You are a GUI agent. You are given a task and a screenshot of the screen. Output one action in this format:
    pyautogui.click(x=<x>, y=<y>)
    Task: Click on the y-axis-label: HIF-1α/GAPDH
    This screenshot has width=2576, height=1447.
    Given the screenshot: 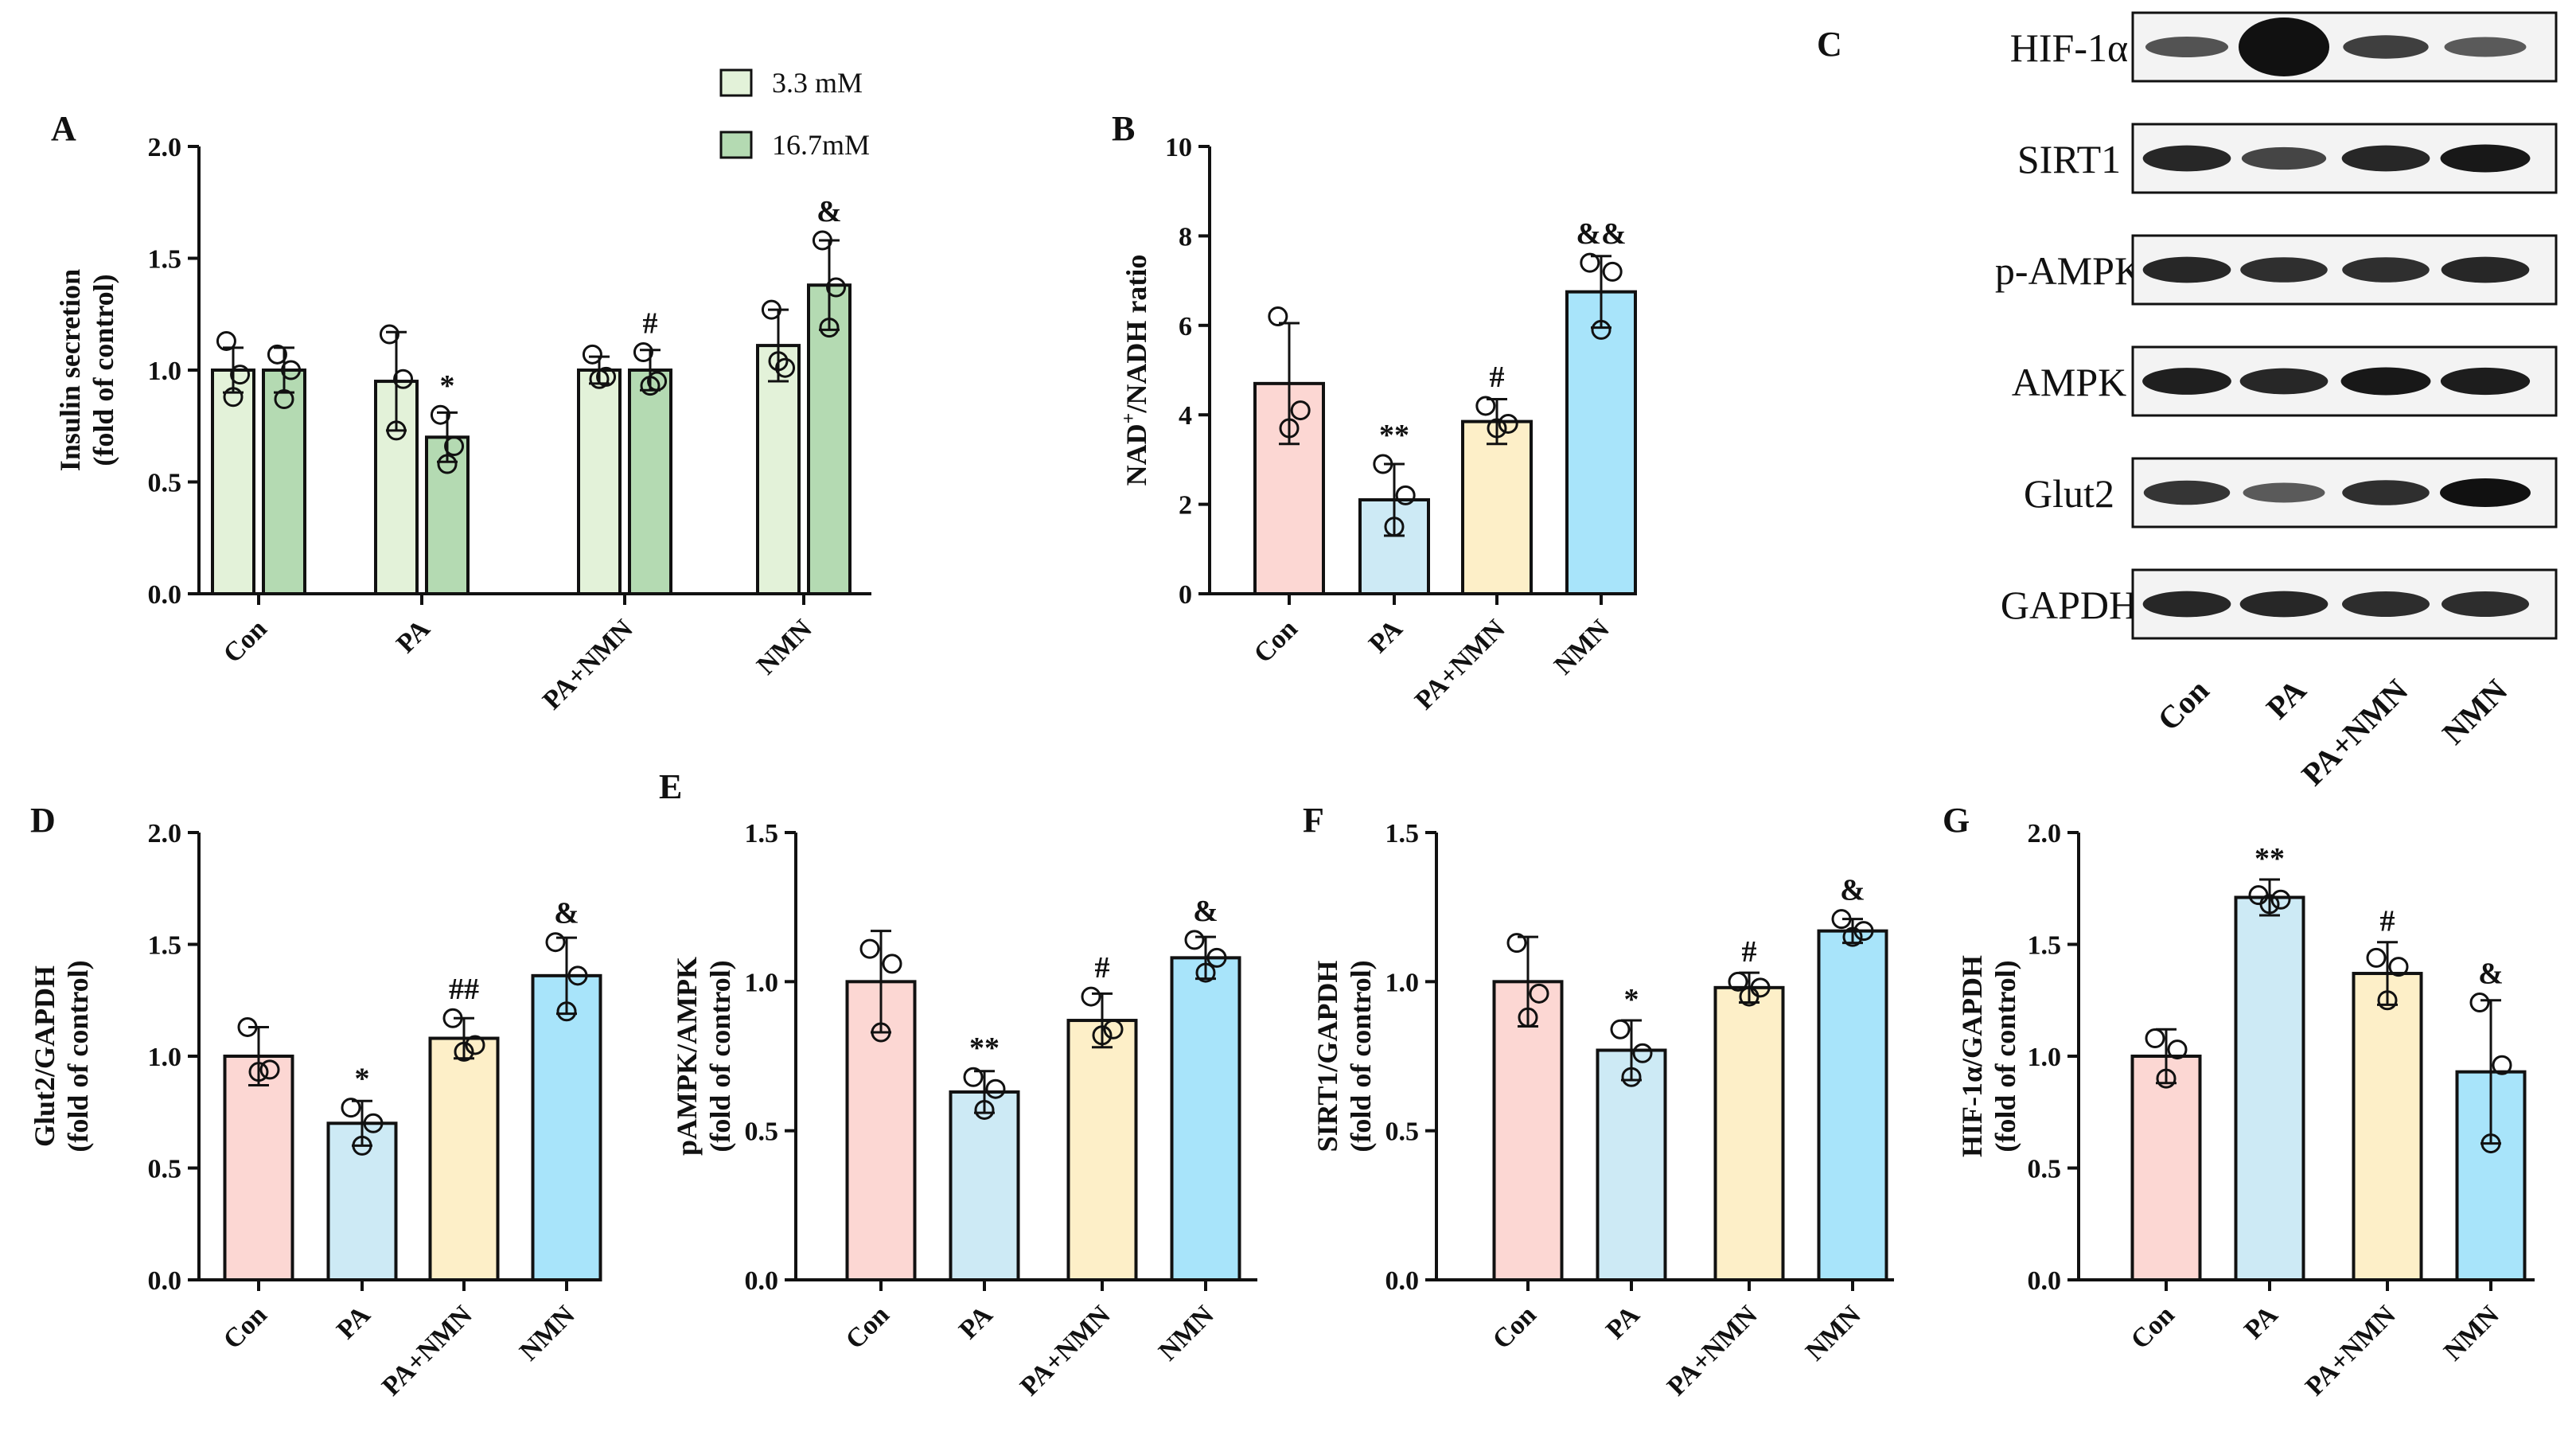 What is the action you would take?
    pyautogui.click(x=1972, y=1056)
    